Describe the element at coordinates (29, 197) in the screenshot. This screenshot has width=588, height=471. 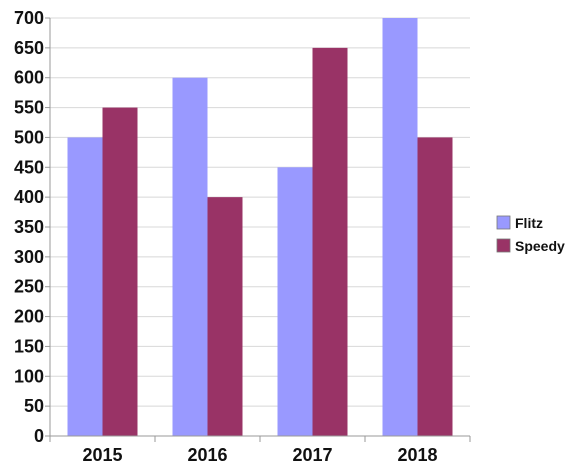
I see `y-tick-label: 400` at that location.